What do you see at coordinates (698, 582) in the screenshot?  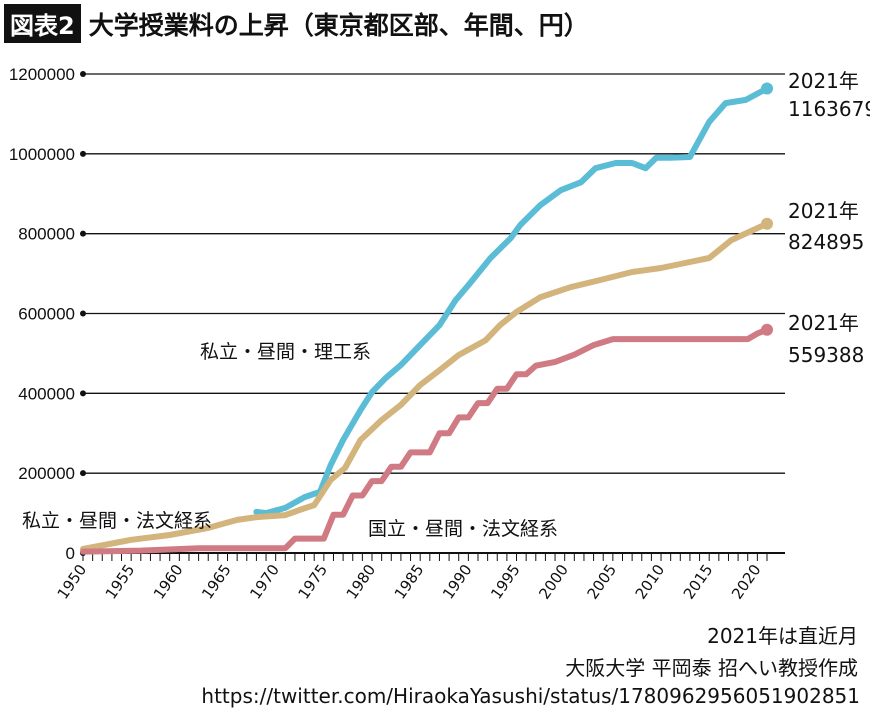 I see `x-tick-label: 2015` at bounding box center [698, 582].